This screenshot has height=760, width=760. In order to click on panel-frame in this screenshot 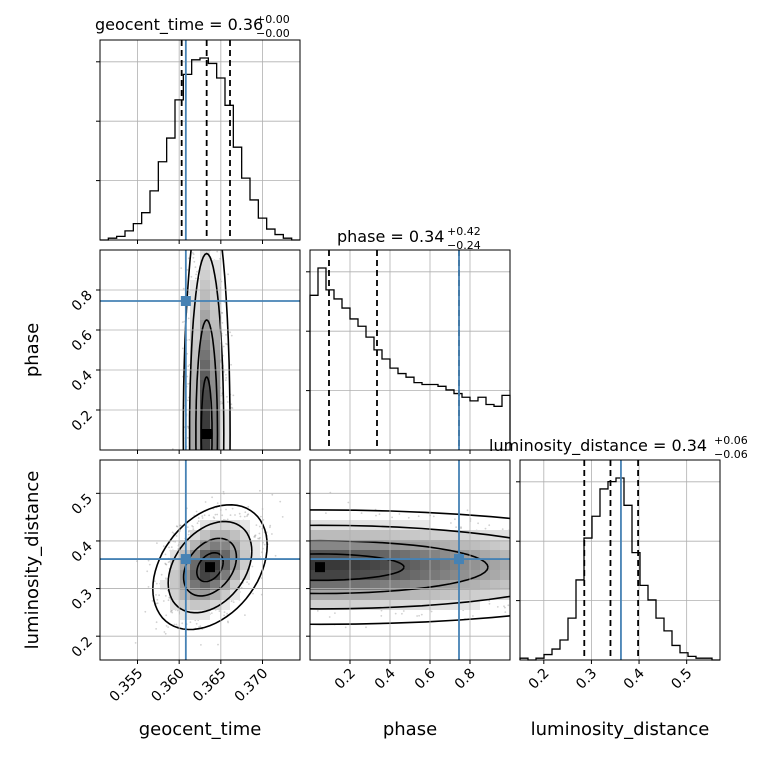, I will do `click(410, 350)`.